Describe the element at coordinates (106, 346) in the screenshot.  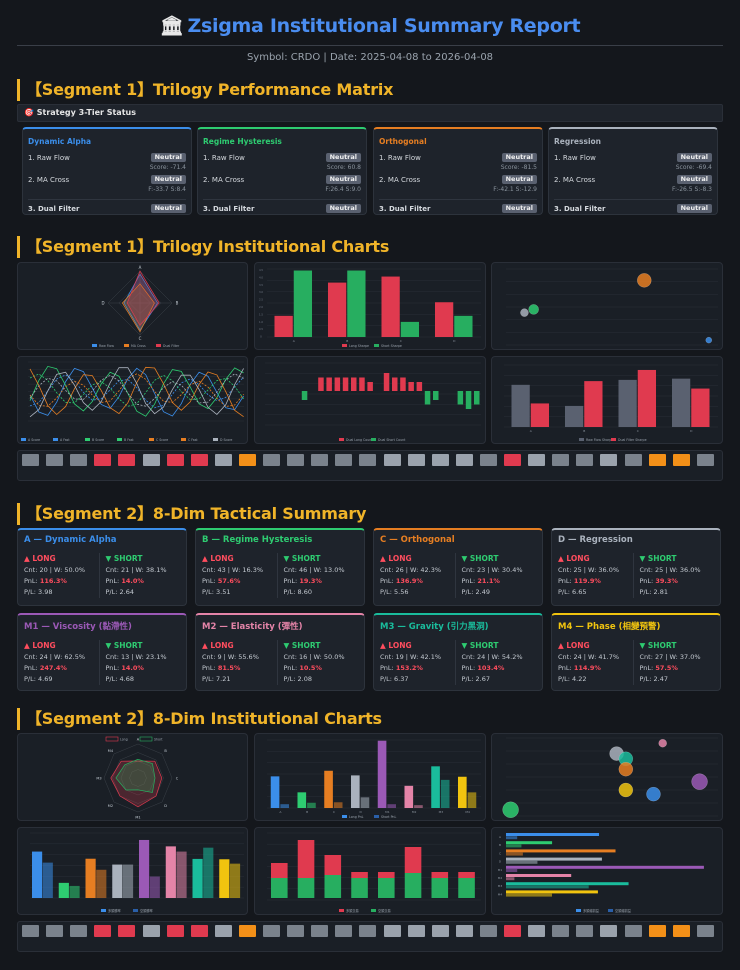
I see `legend-label: Raw Flow` at that location.